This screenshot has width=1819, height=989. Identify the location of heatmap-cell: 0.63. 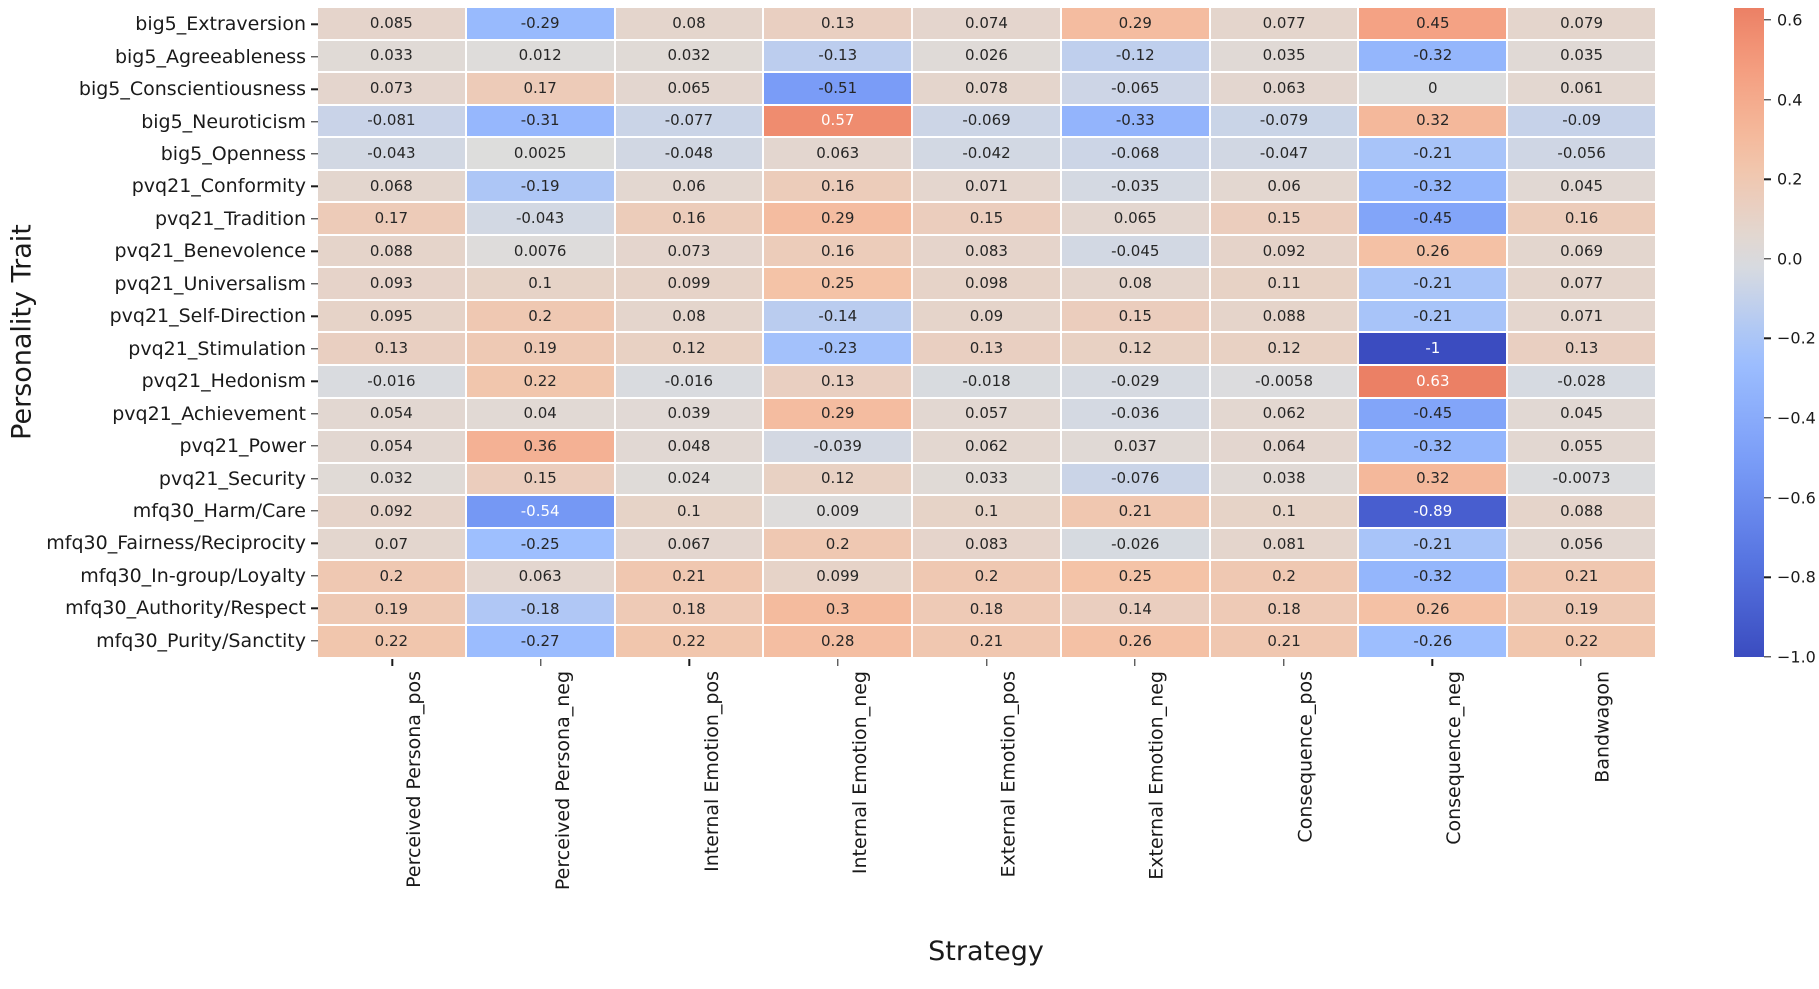
(1433, 381).